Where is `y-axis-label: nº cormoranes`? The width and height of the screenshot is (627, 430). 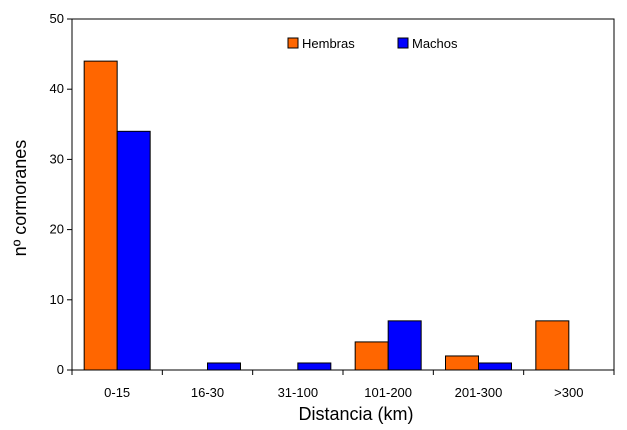 y-axis-label: nº cormoranes is located at coordinates (20, 198).